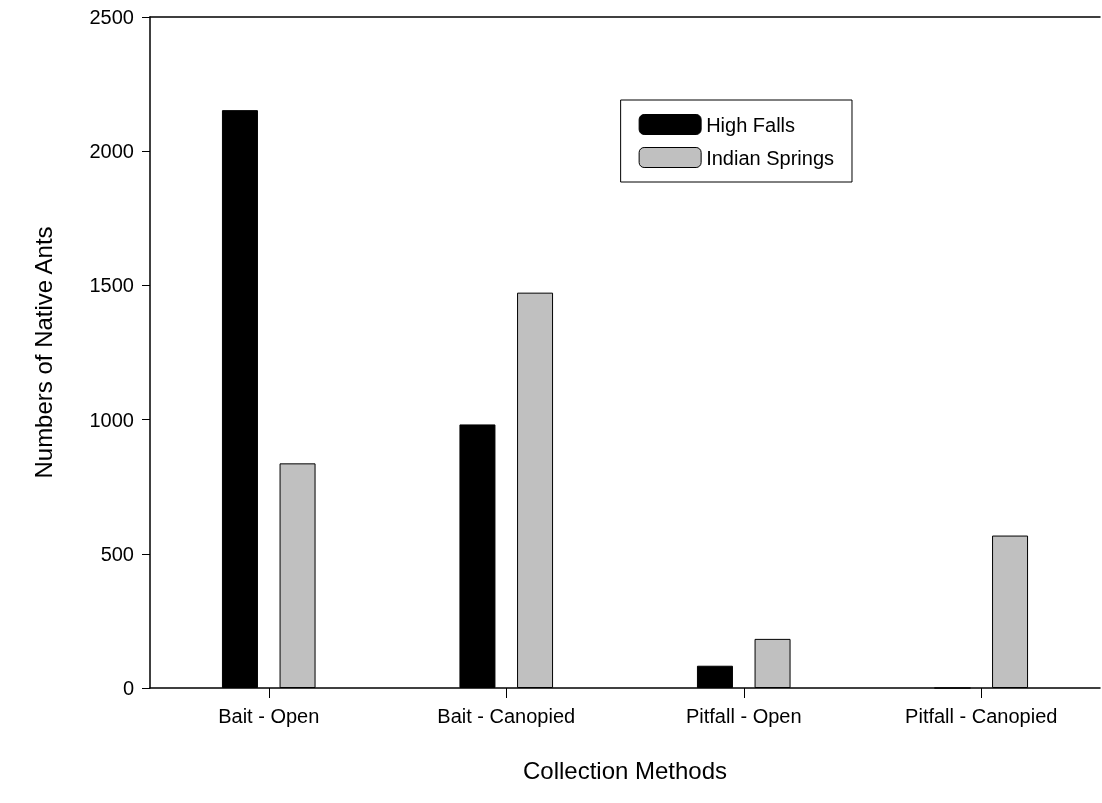 The height and width of the screenshot is (803, 1102). What do you see at coordinates (625, 770) in the screenshot?
I see `x-axis-title: Collection Methods` at bounding box center [625, 770].